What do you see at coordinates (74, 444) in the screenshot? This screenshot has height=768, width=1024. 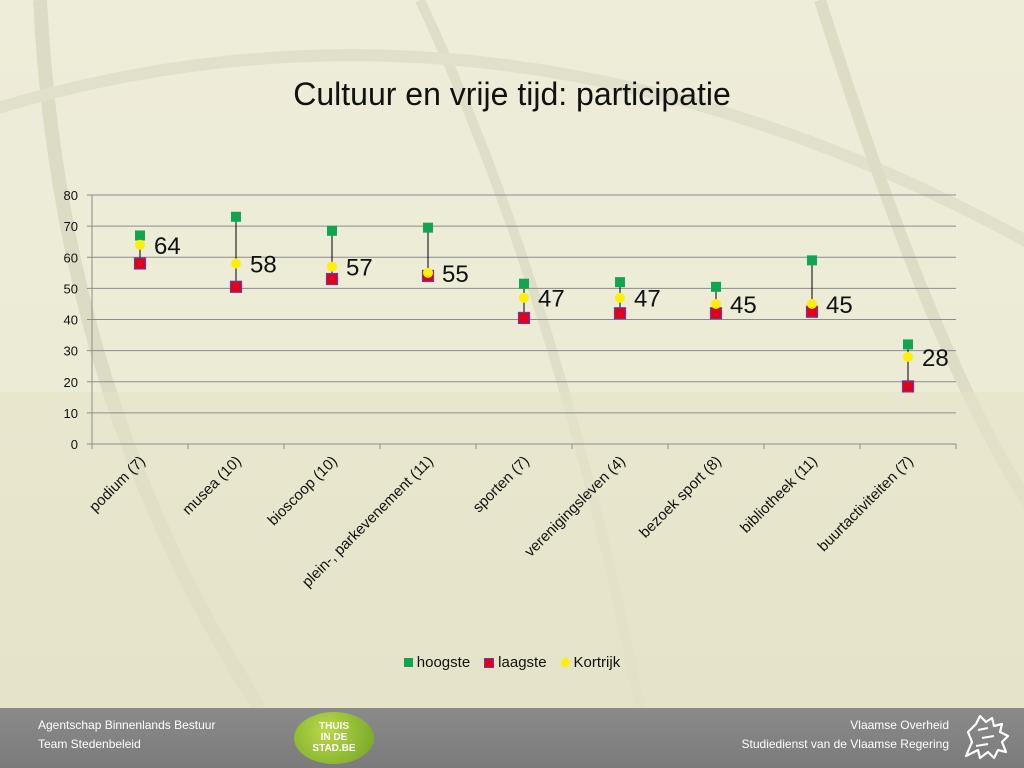 I see `y-tick-label: 0` at bounding box center [74, 444].